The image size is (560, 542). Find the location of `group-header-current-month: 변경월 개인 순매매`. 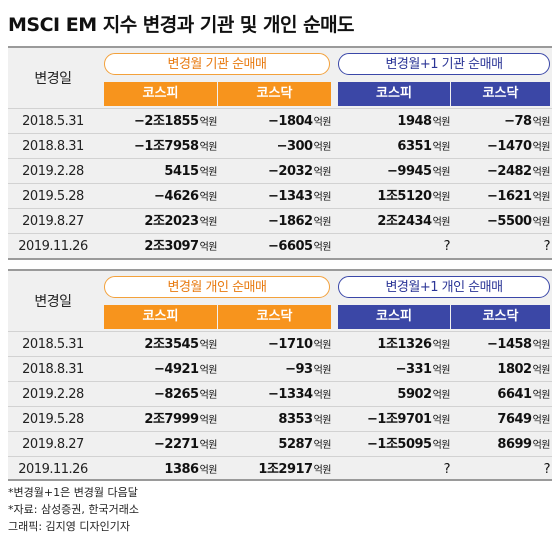

group-header-current-month: 변경월 개인 순매매 is located at coordinates (217, 287).